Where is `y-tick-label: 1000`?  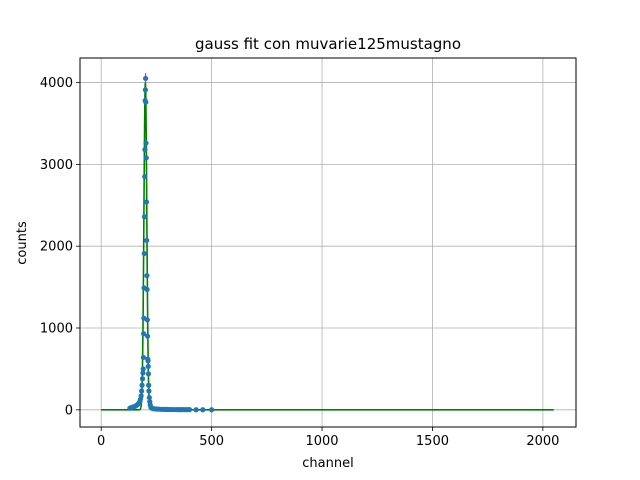 y-tick-label: 1000 is located at coordinates (56, 329).